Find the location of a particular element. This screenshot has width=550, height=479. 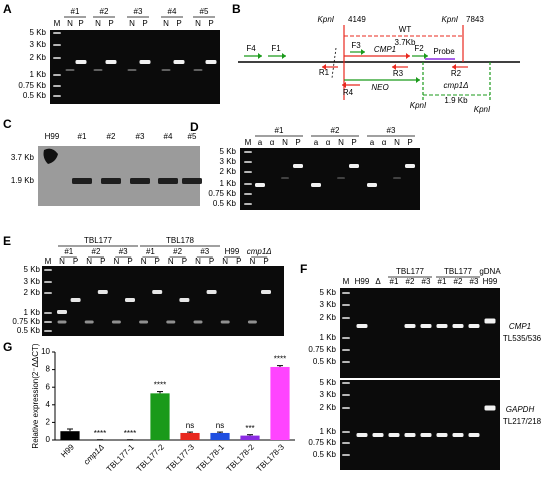

size-label: 2 Kb is located at coordinates (38, 57).